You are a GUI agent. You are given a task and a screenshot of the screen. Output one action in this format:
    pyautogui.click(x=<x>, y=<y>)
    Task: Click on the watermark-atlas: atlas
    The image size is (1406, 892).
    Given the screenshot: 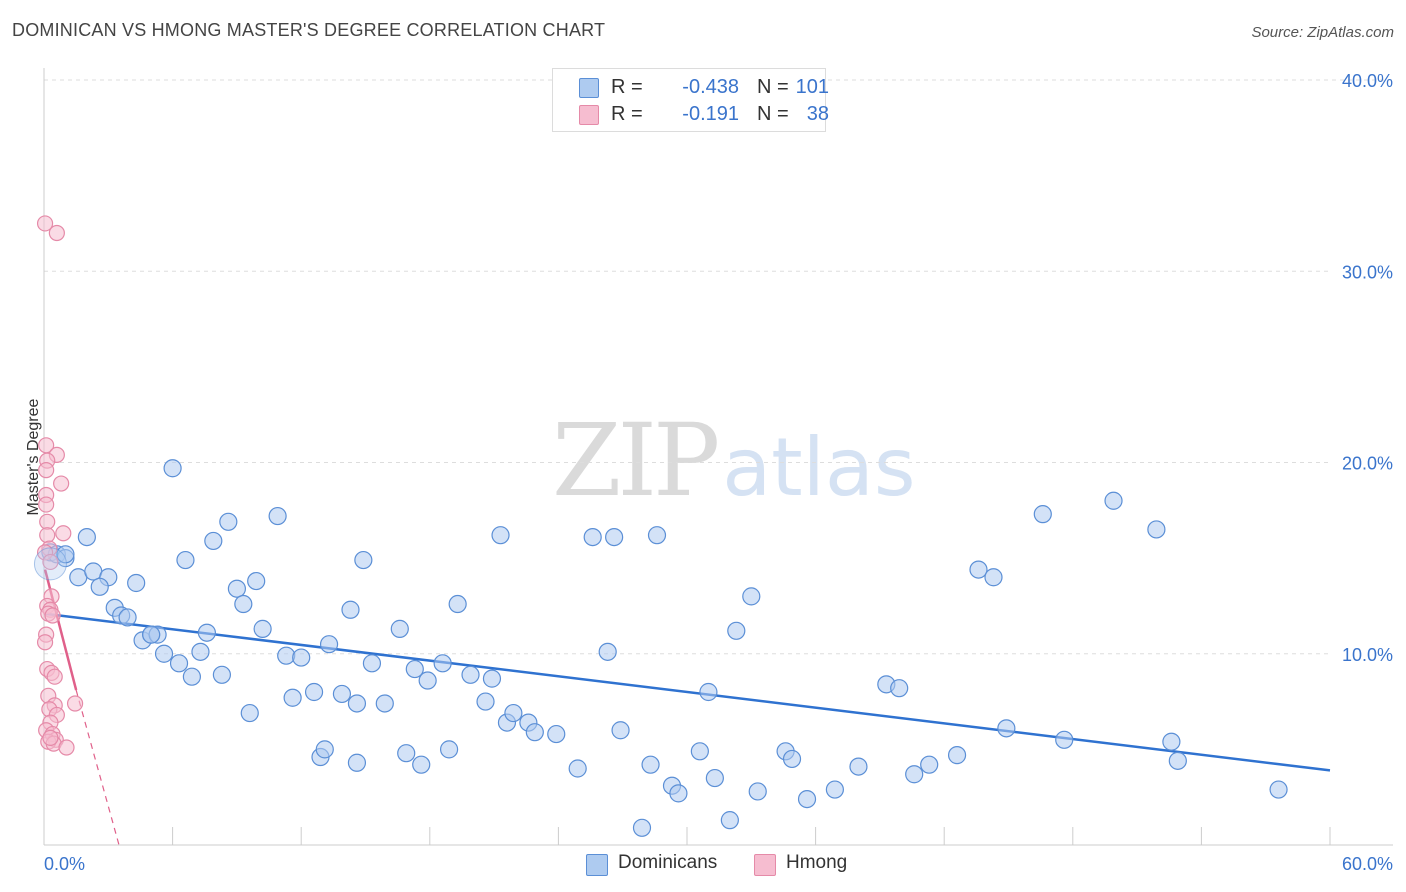 What is the action you would take?
    pyautogui.click(x=819, y=467)
    